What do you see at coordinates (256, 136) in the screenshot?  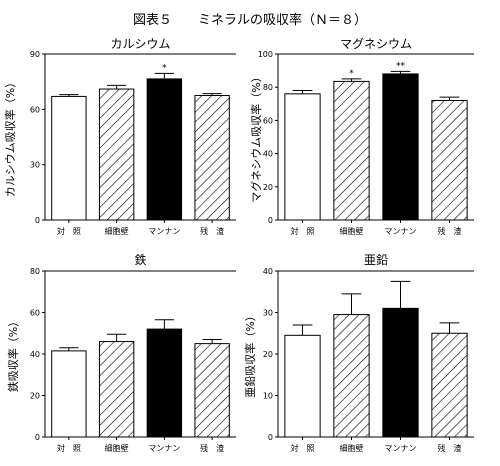 I see `y-axis-label: マグネシウム吸収率（%）` at bounding box center [256, 136].